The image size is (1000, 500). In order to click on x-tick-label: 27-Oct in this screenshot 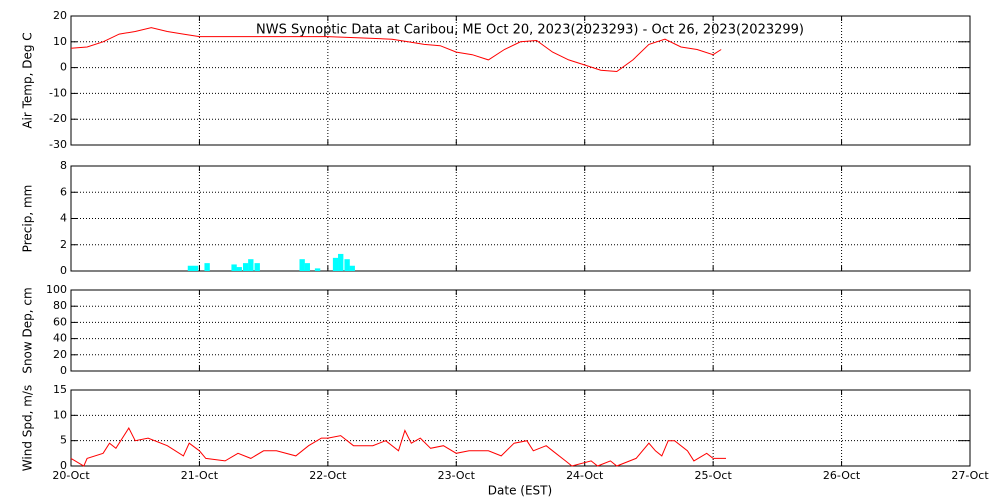, I will do `click(970, 475)`.